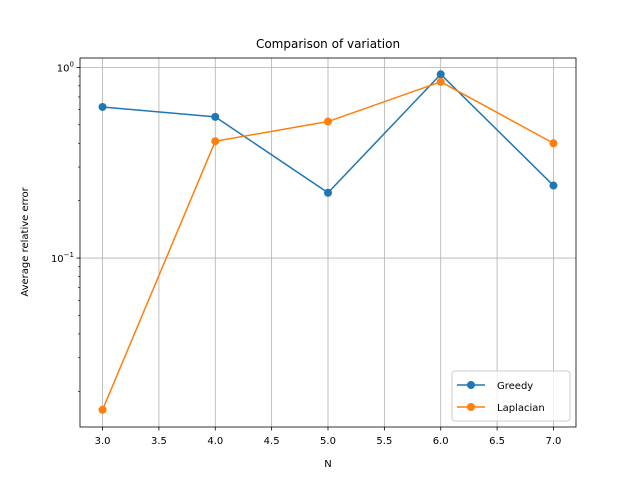 This screenshot has width=640, height=480. Describe the element at coordinates (521, 408) in the screenshot. I see `legend-label-laplacian: Laplacian` at that location.